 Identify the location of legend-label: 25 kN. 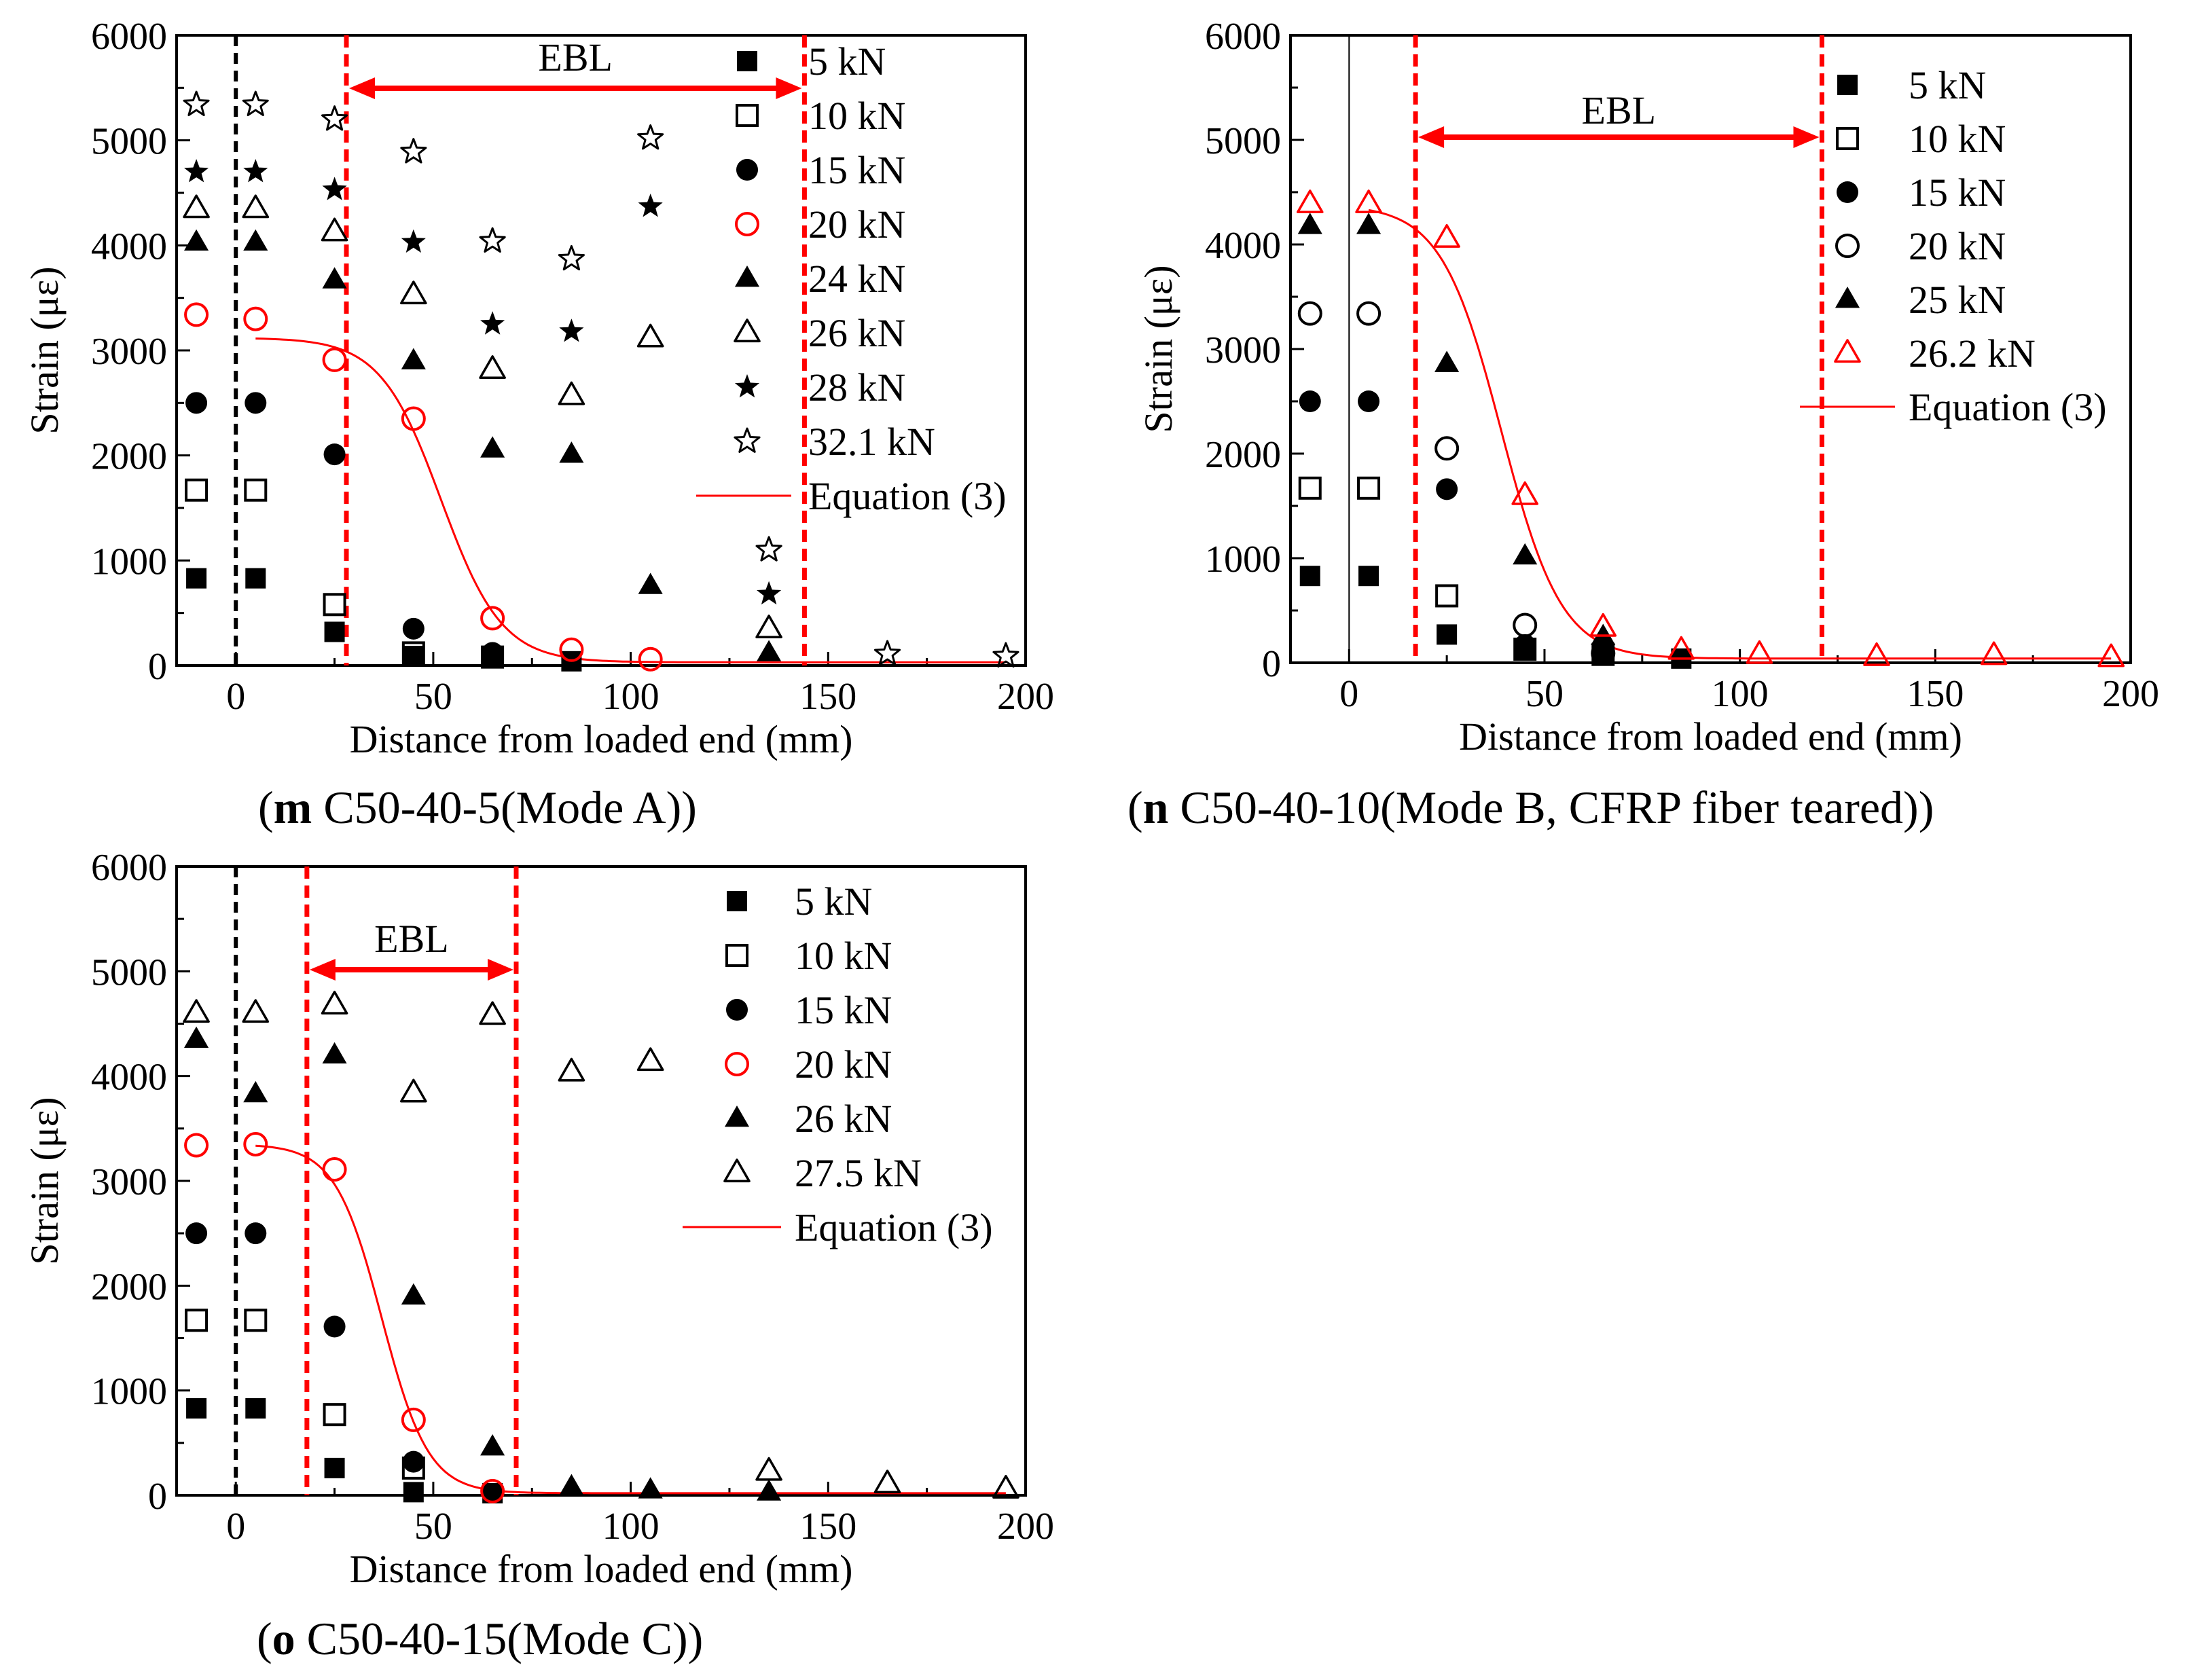
(1958, 300).